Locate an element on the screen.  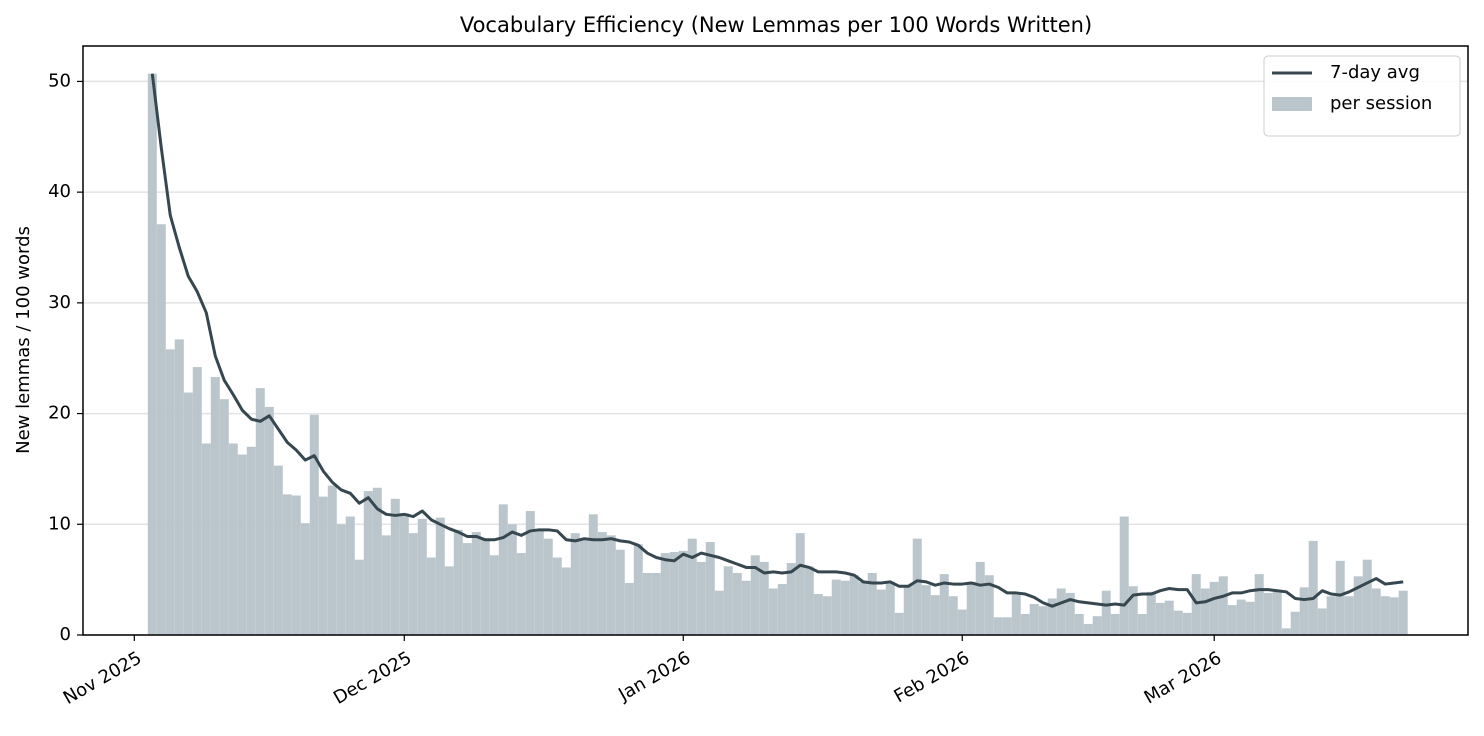
legend-label: 7-day avg is located at coordinates (1375, 72).